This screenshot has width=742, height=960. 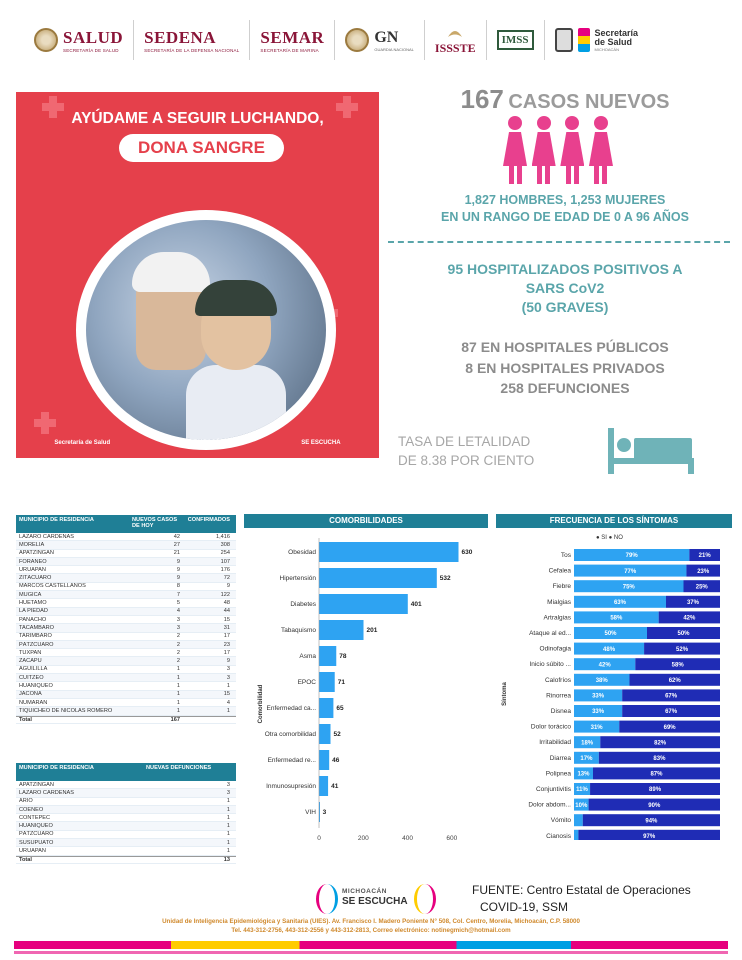 I want to click on category-label: Irritabilidad, so click(x=555, y=742).